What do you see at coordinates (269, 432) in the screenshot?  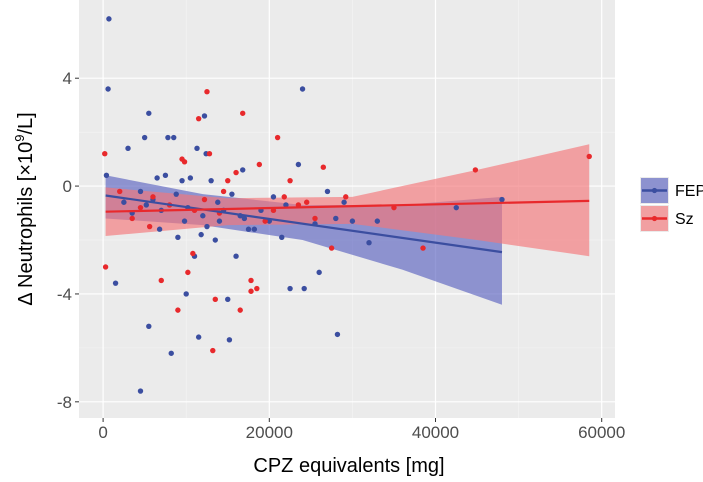 I see `x-tick-label: 20000` at bounding box center [269, 432].